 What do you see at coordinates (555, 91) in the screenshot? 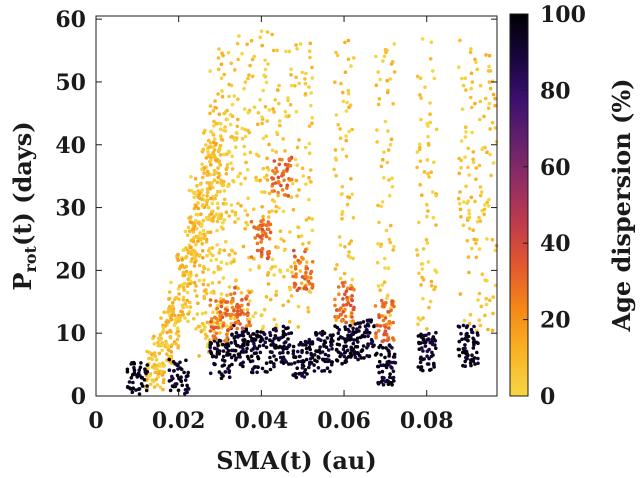
I see `colorbar-tick-label: 80` at bounding box center [555, 91].